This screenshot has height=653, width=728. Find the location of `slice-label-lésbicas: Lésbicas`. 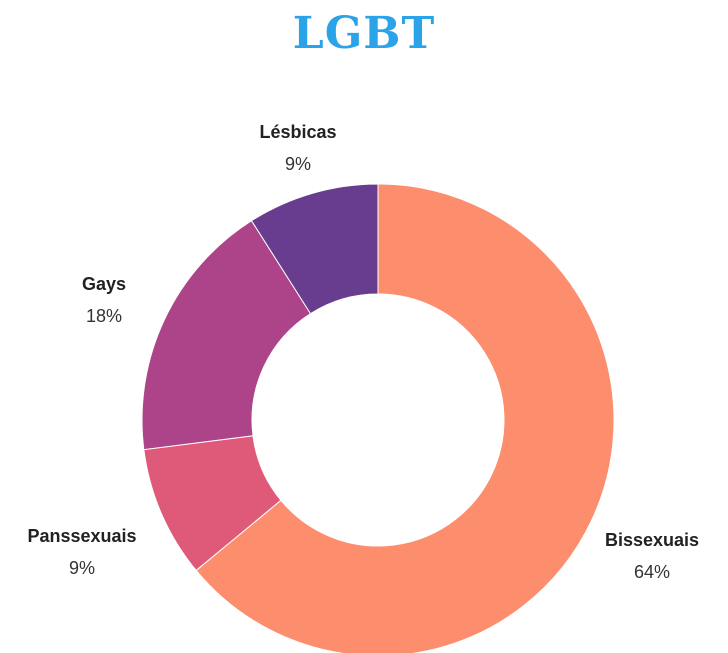

slice-label-lésbicas: Lésbicas is located at coordinates (297, 132).